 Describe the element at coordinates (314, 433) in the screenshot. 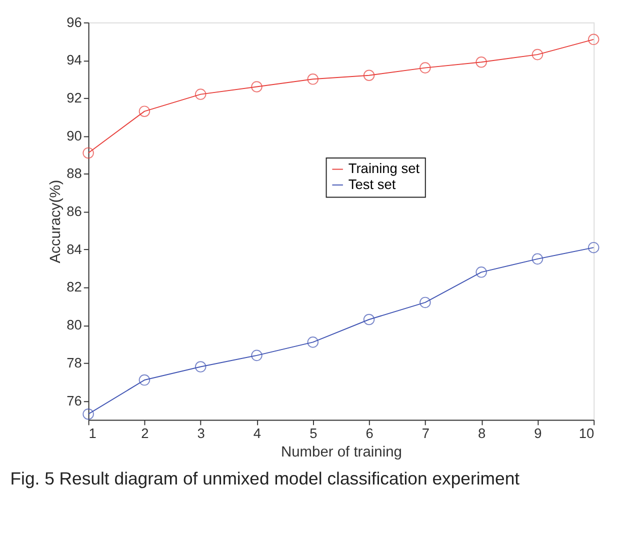

I see `x-tick-label: 5` at that location.